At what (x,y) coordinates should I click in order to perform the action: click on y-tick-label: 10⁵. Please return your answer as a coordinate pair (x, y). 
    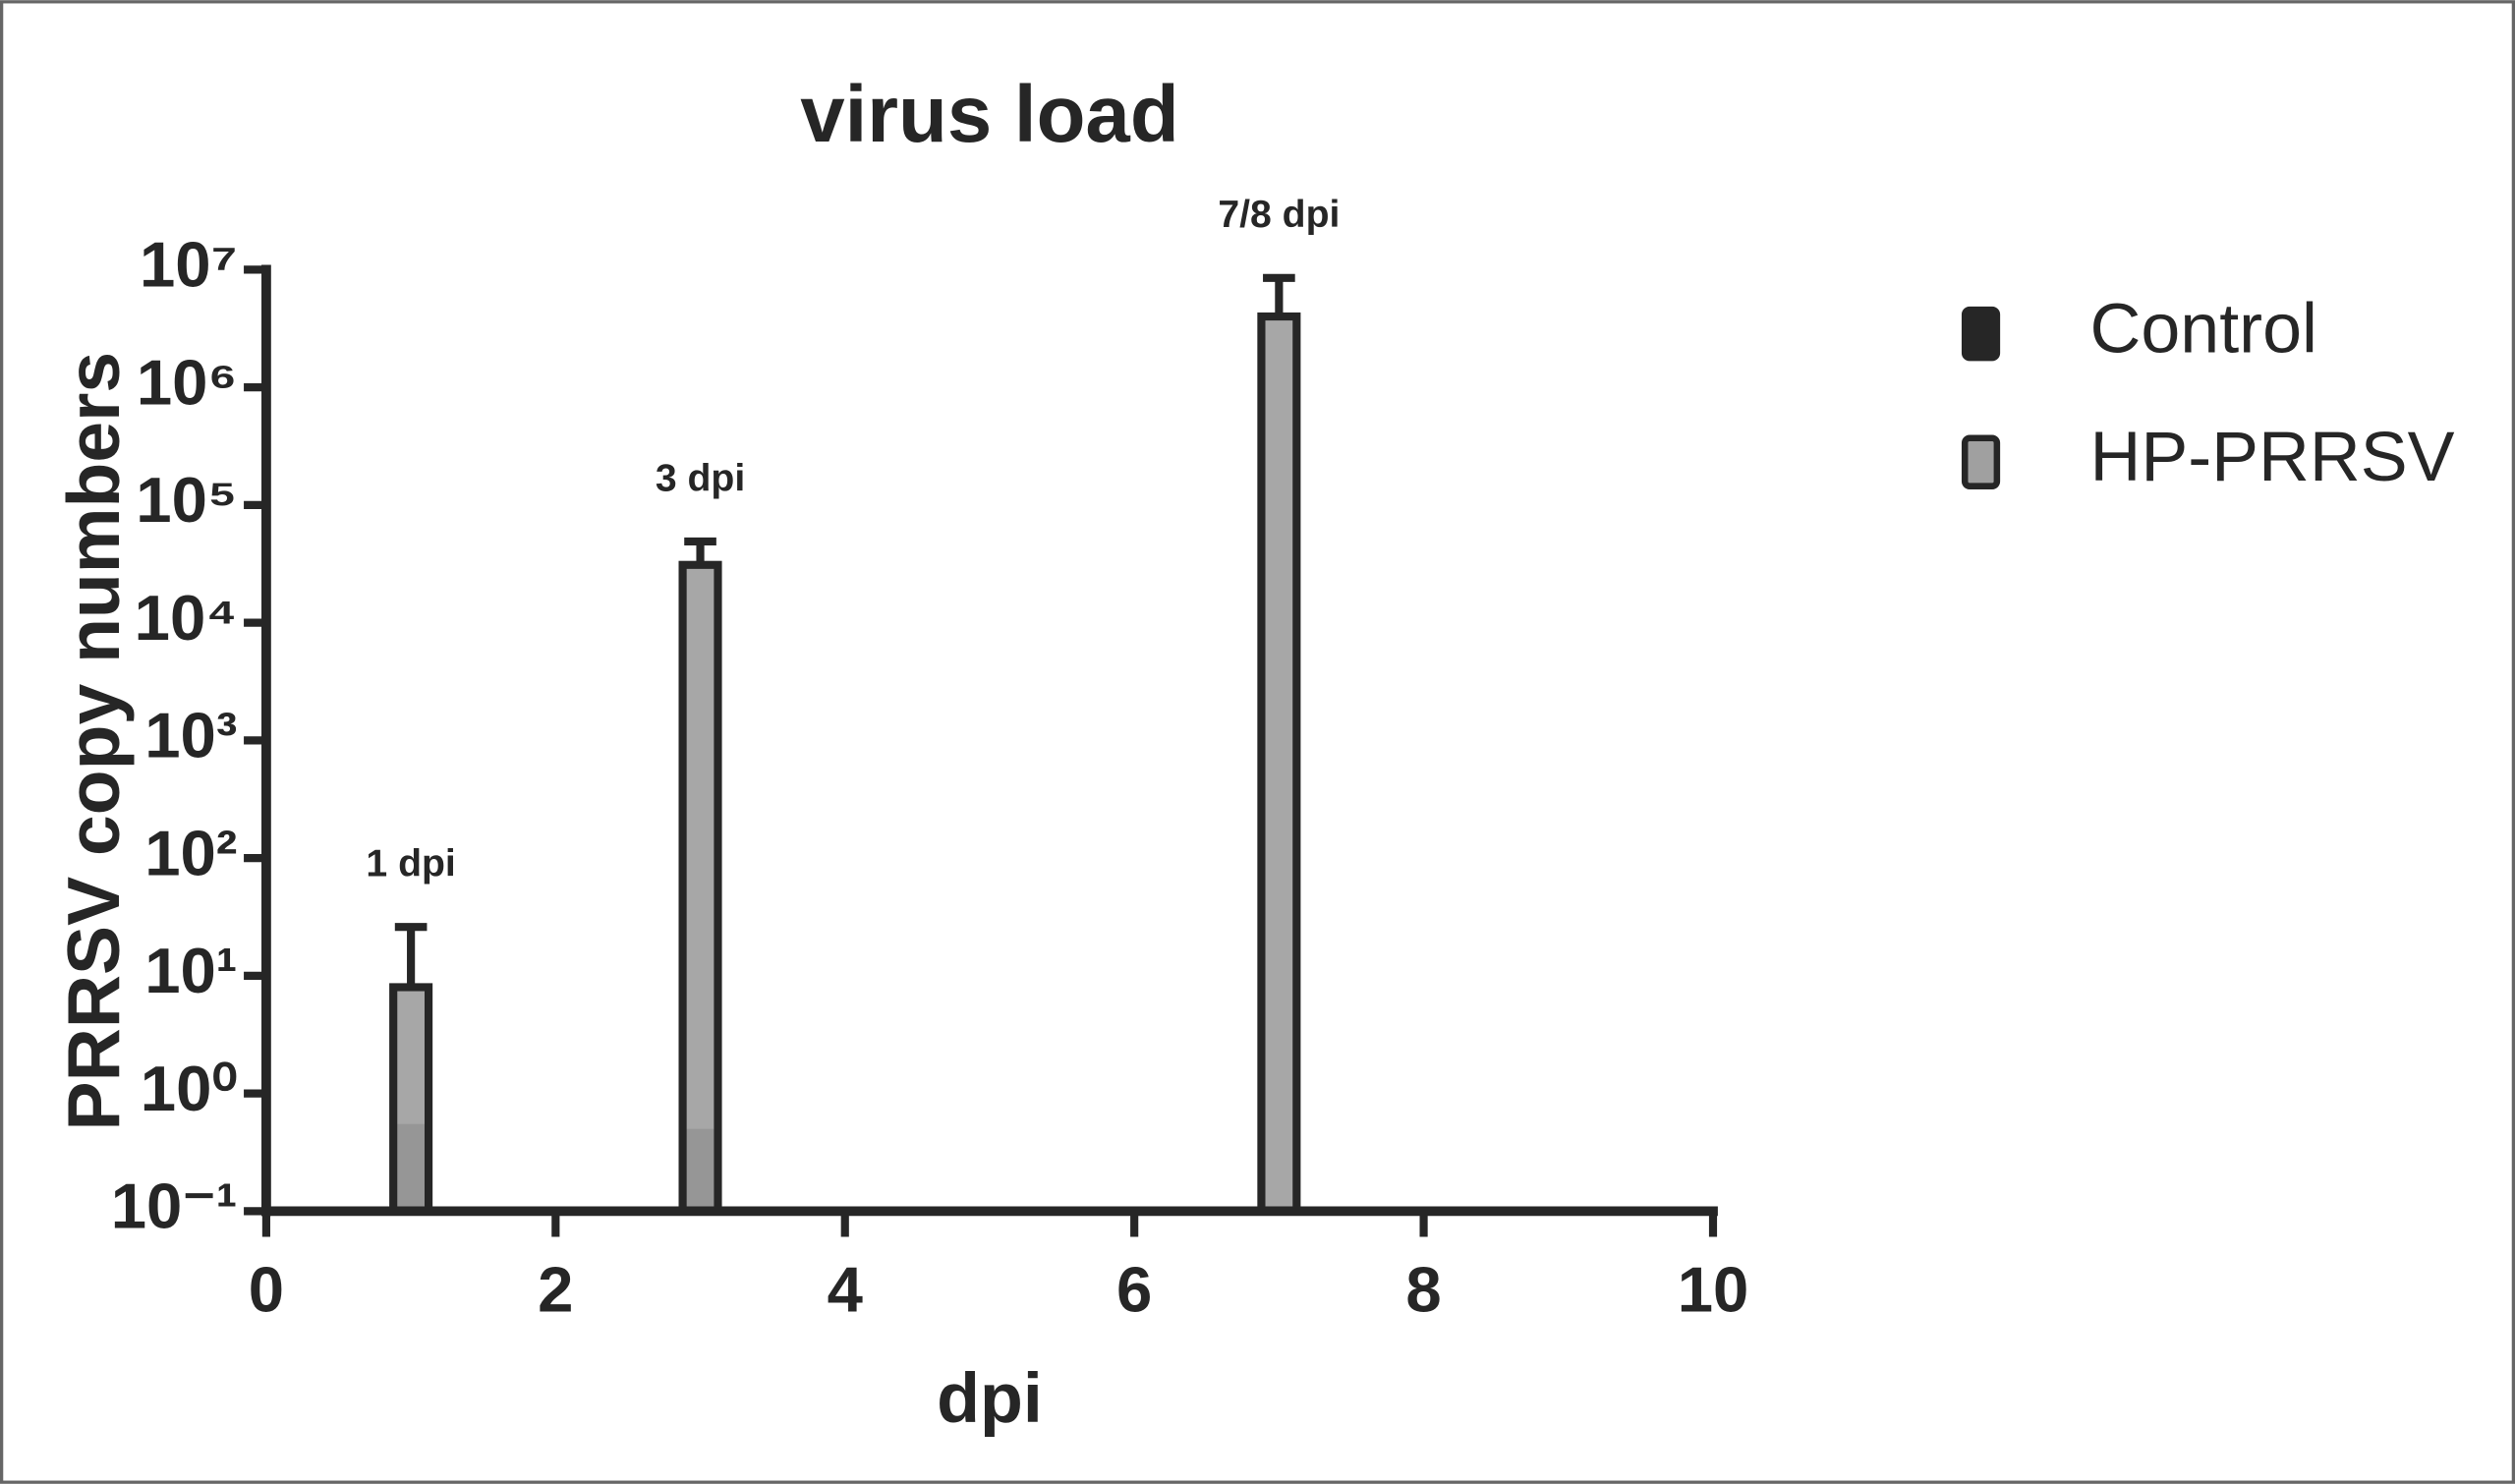
    Looking at the image, I should click on (186, 500).